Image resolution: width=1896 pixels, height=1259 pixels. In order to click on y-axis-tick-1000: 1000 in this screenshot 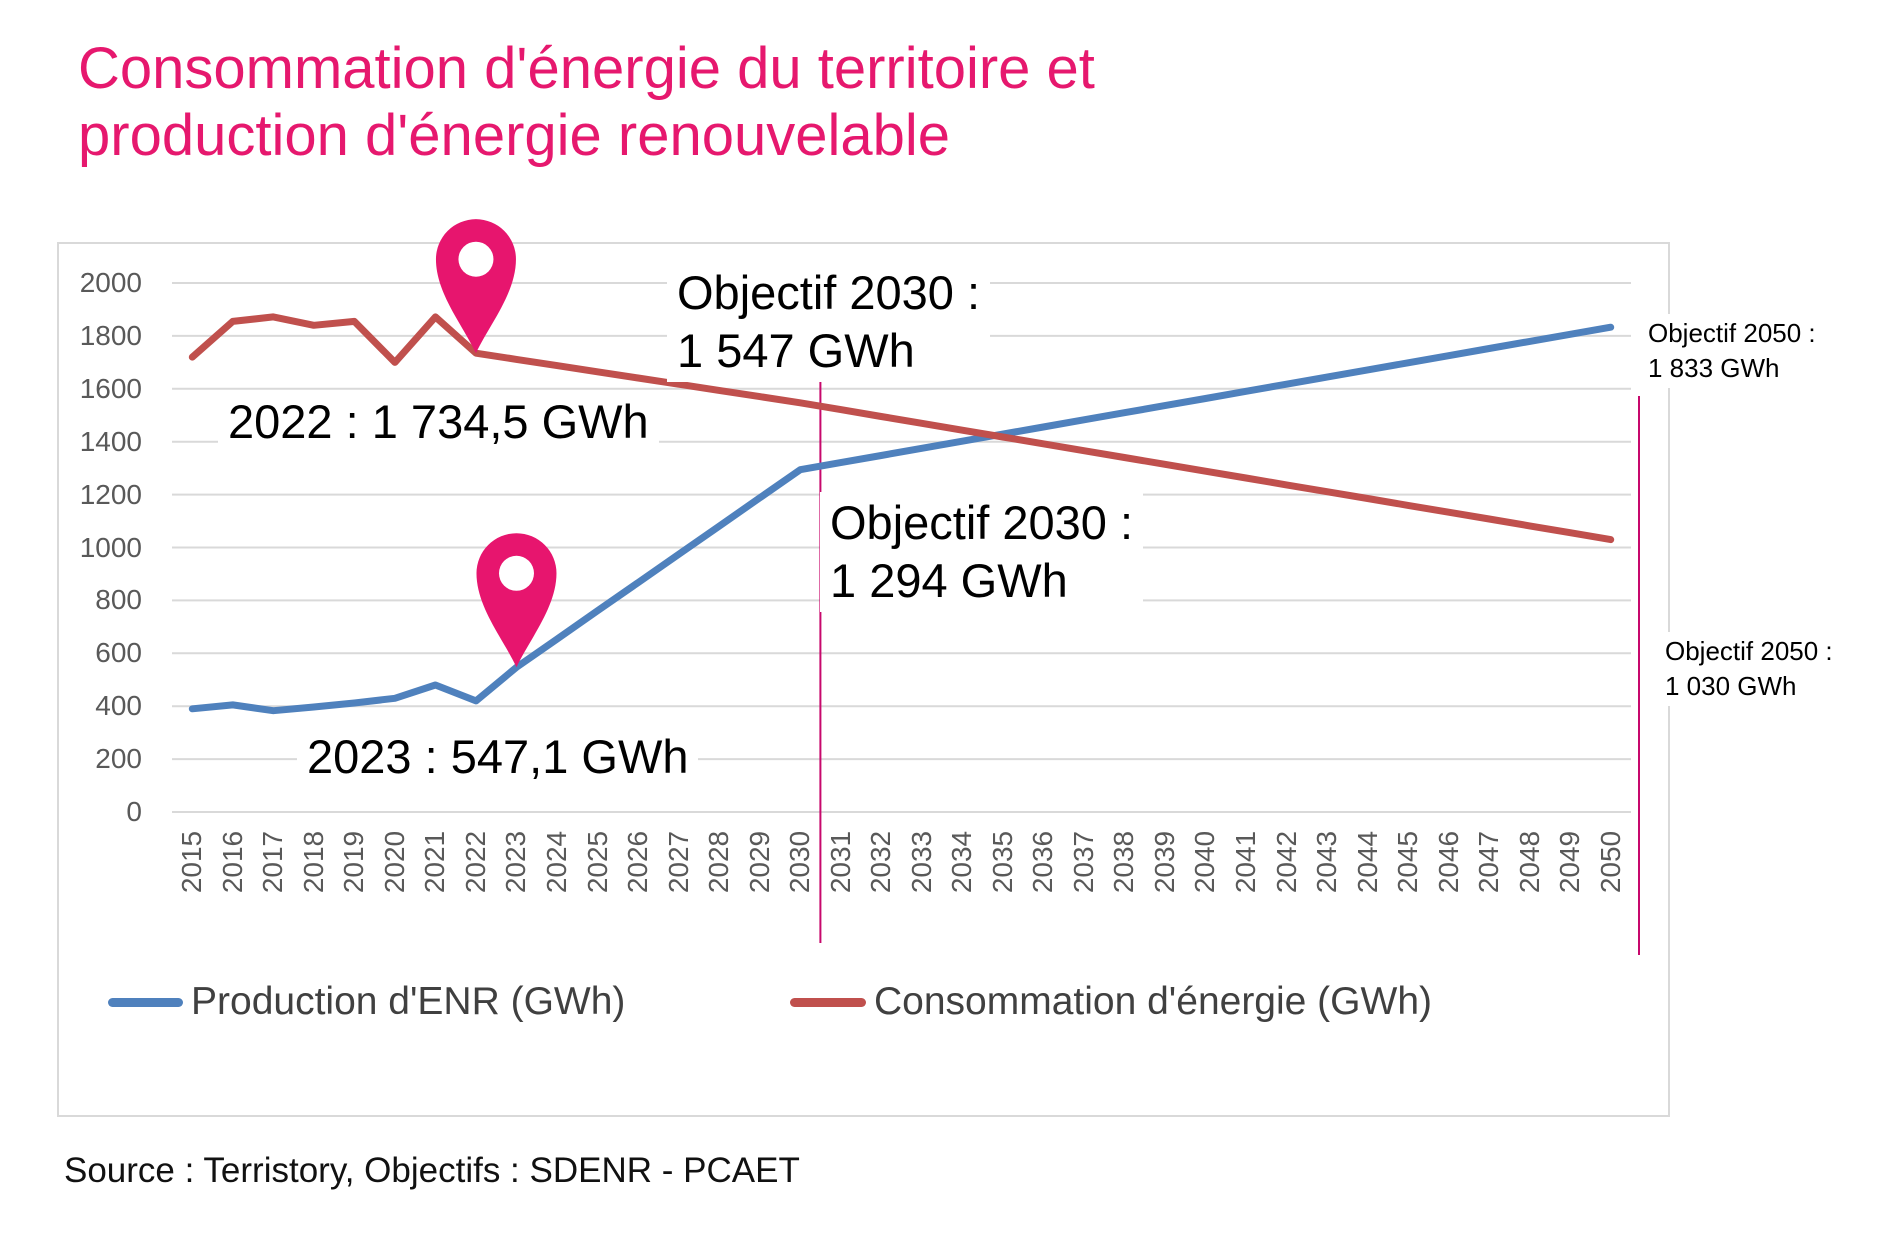, I will do `click(110, 547)`.